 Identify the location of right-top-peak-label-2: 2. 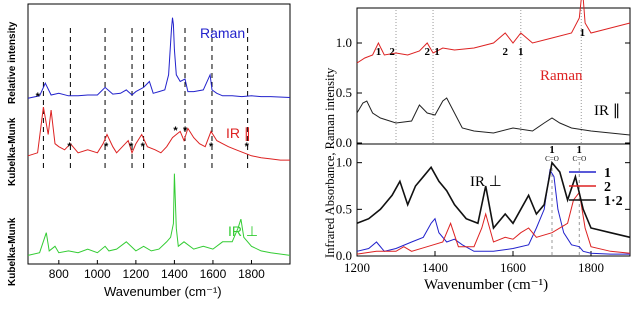
(427, 52).